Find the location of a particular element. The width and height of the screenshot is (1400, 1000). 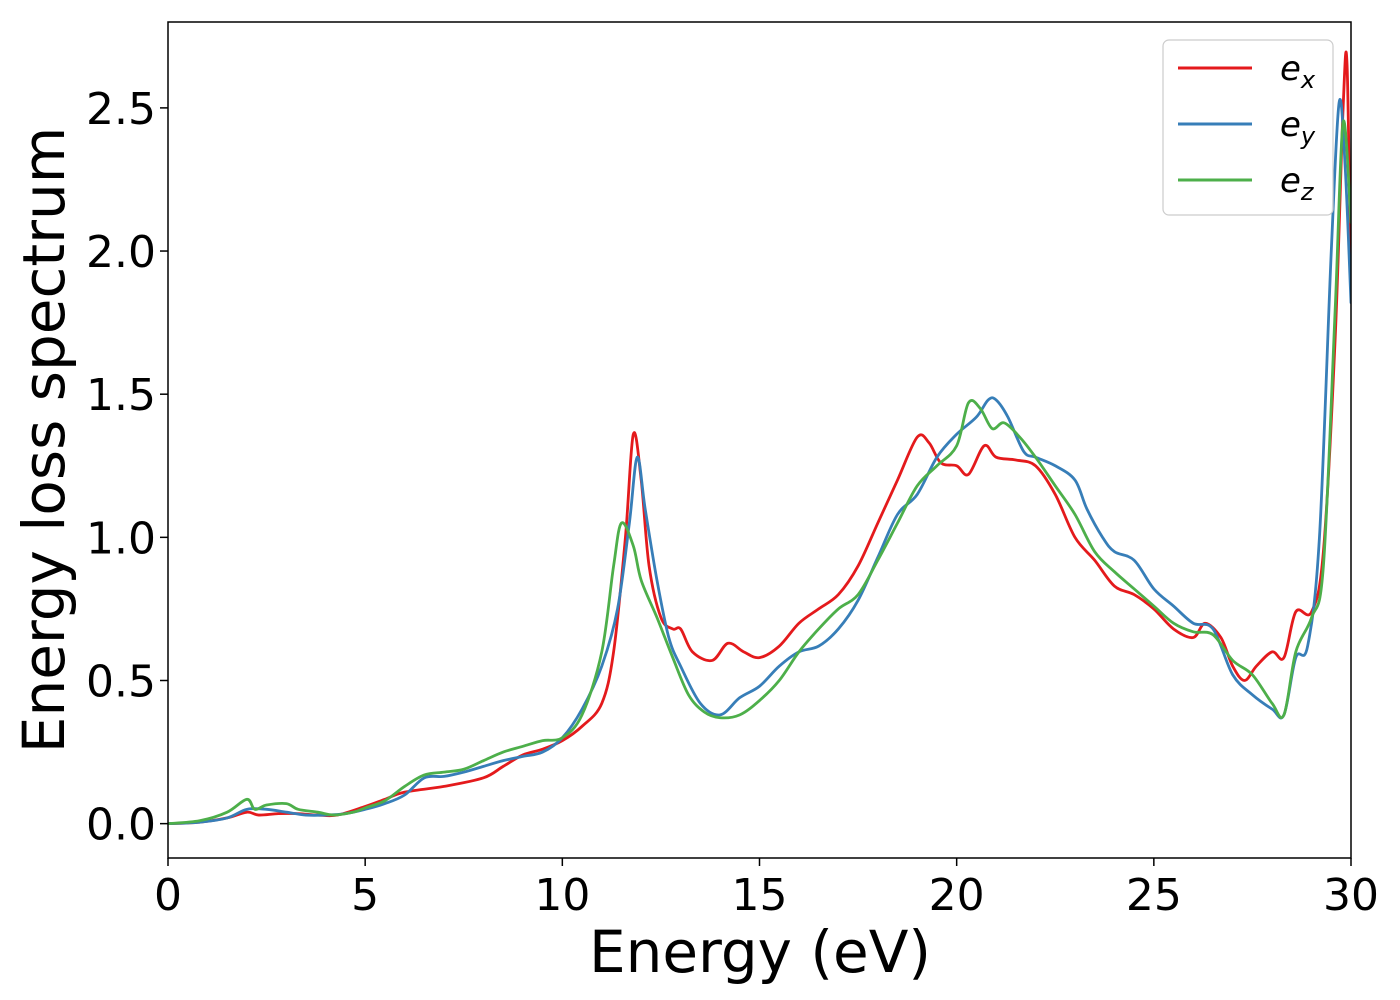

legend-frame is located at coordinates (1248, 127).